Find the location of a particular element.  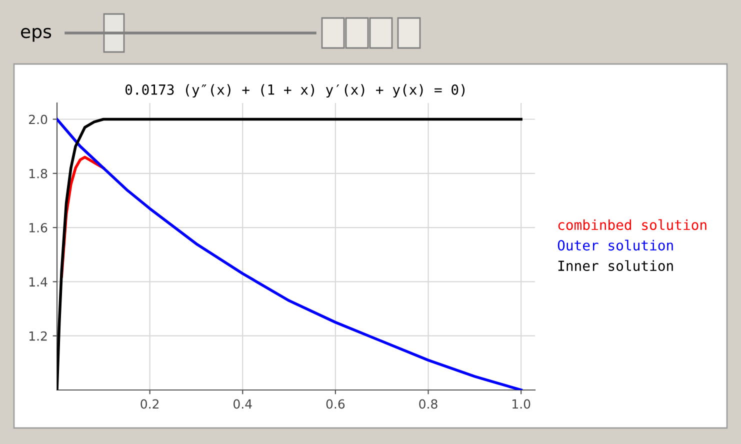

y-tick-label: 1.2 is located at coordinates (38, 336).